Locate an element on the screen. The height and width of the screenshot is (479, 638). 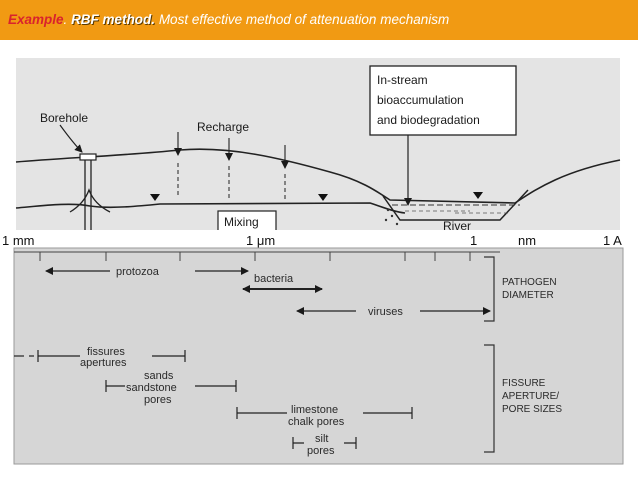
river-label: River is located at coordinates (457, 226).